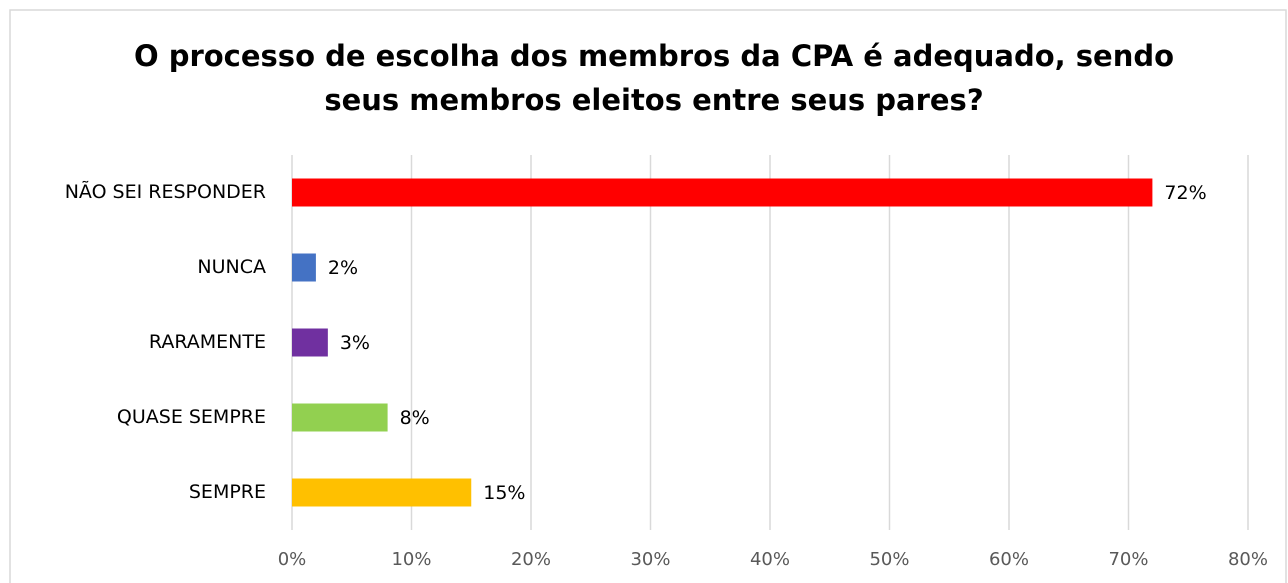 The image size is (1288, 583). What do you see at coordinates (231, 267) in the screenshot?
I see `y-tick-label: NUNCA` at bounding box center [231, 267].